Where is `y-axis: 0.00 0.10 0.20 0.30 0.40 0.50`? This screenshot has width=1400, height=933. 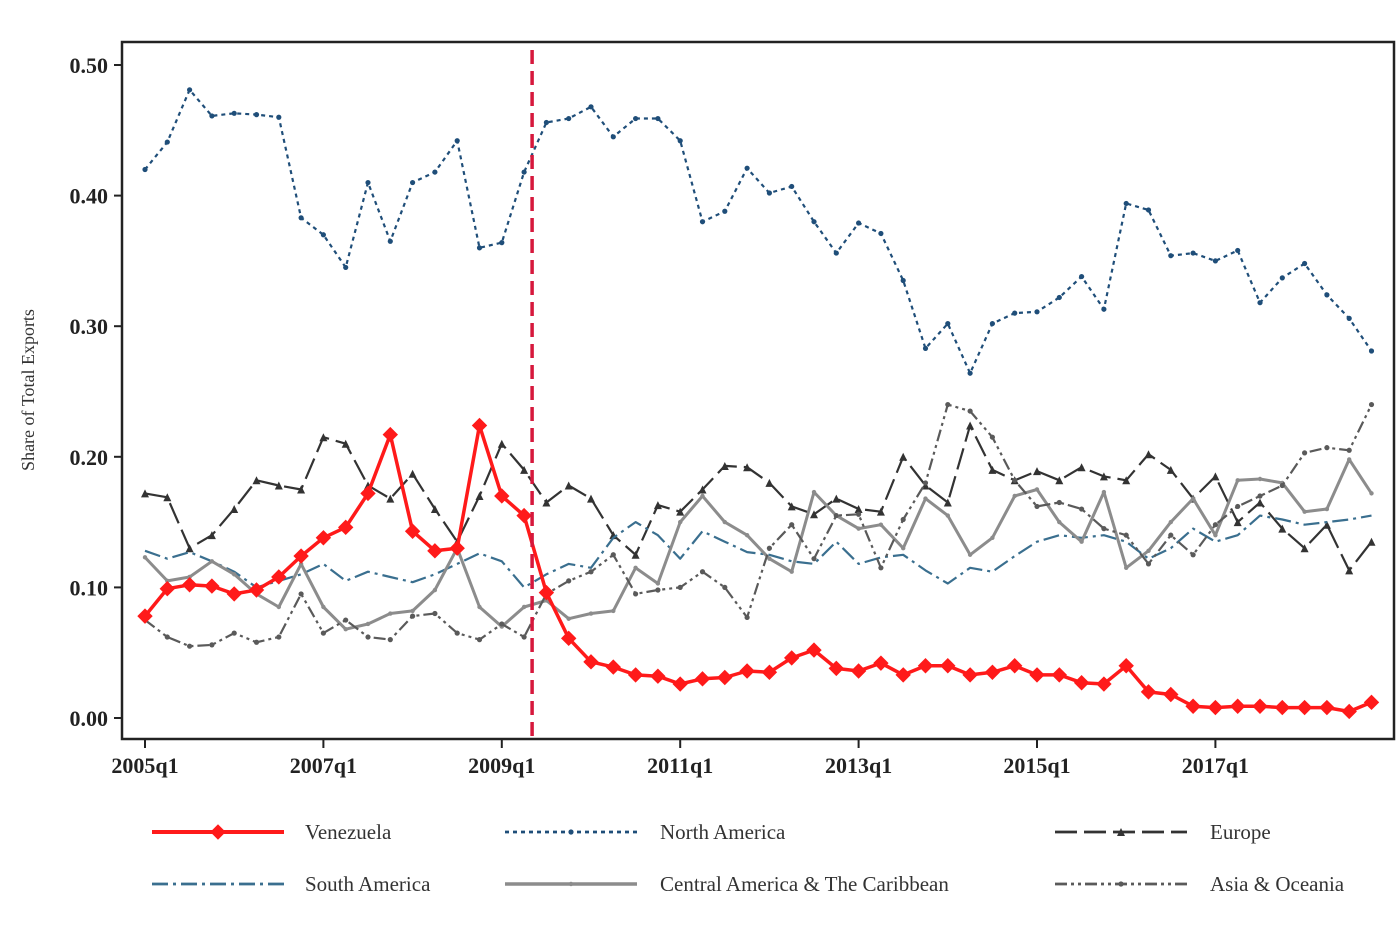 y-axis: 0.00 0.10 0.20 0.30 0.40 0.50 is located at coordinates (96, 392).